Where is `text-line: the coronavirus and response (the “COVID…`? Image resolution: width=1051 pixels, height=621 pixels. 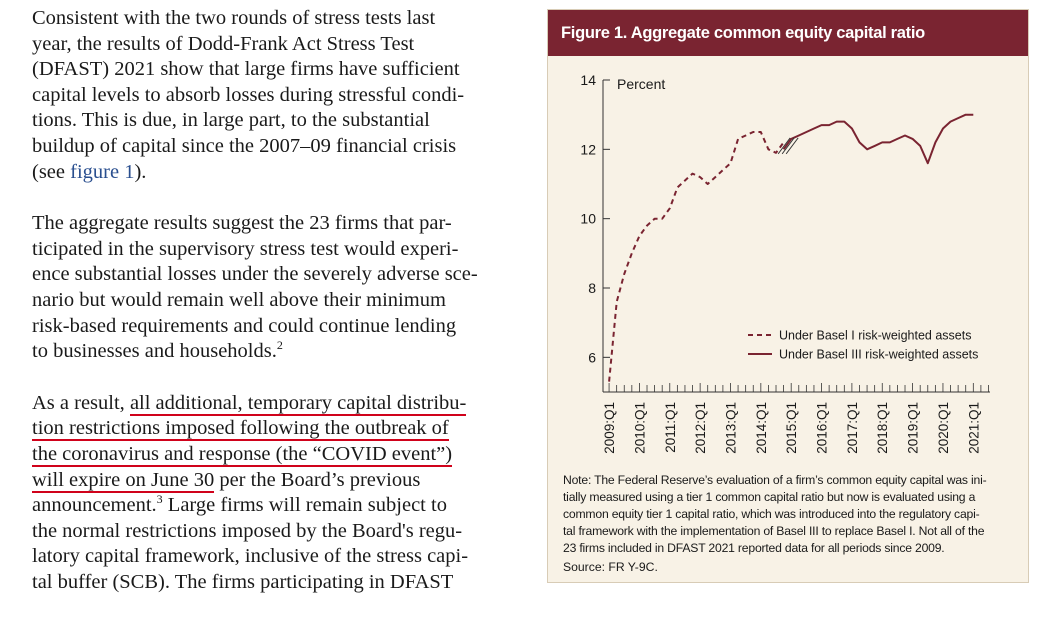 text-line: the coronavirus and response (the “COVID… is located at coordinates (277, 455).